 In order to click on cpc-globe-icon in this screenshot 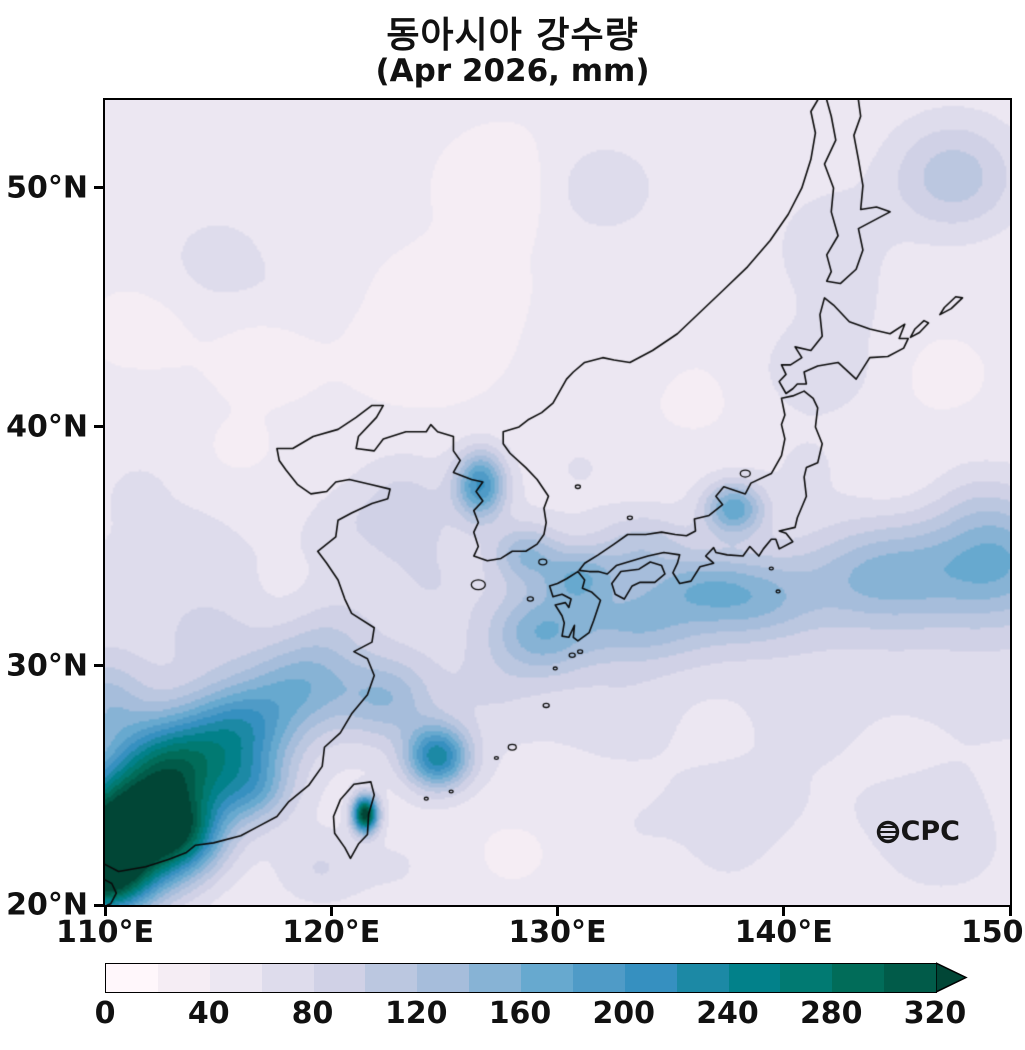, I will do `click(887, 831)`.